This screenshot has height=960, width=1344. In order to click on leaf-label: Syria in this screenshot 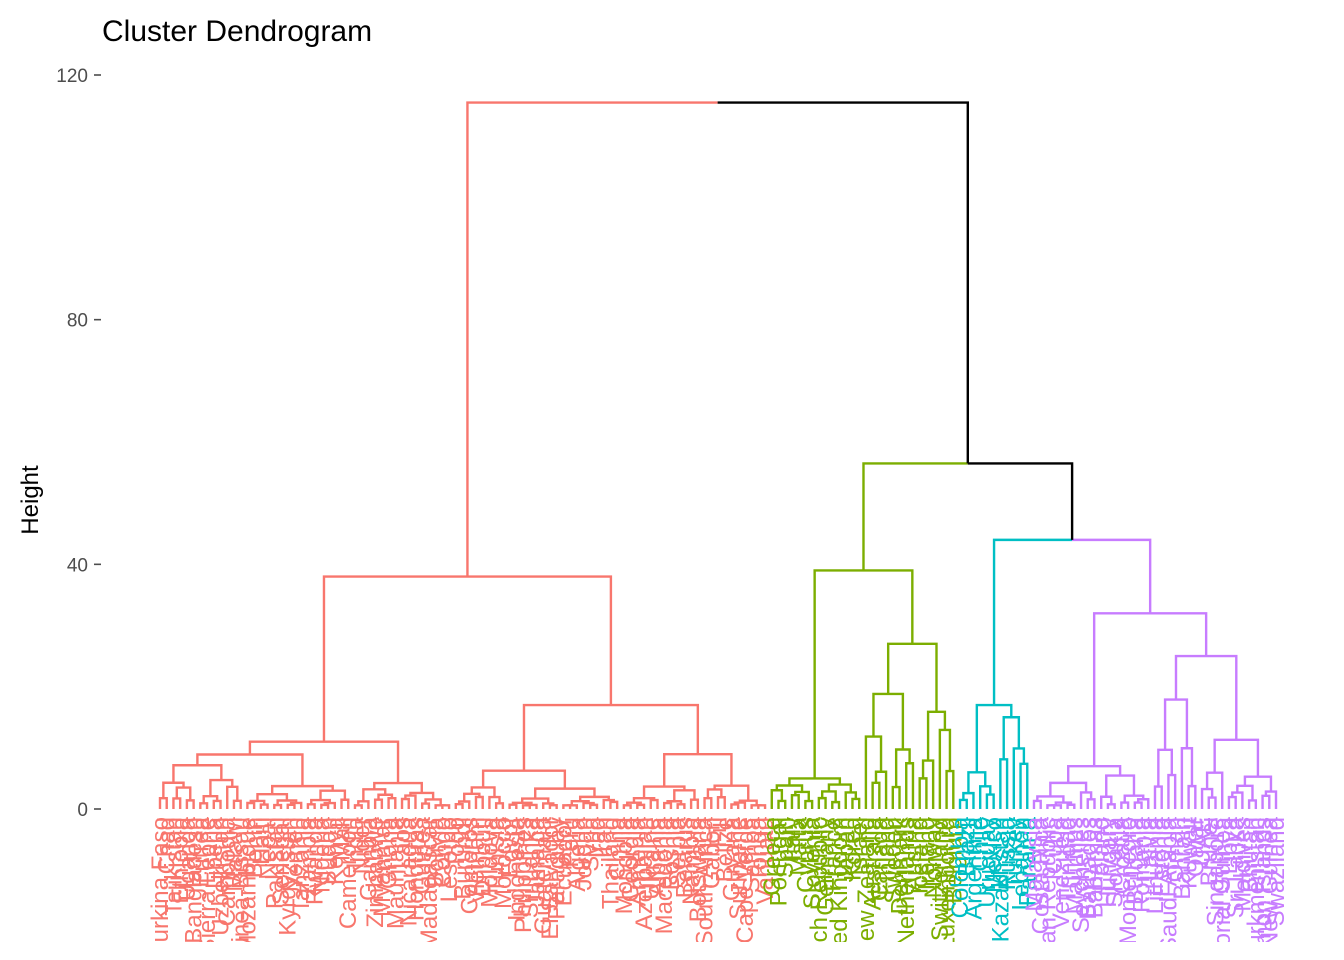, I will do `click(590, 843)`.